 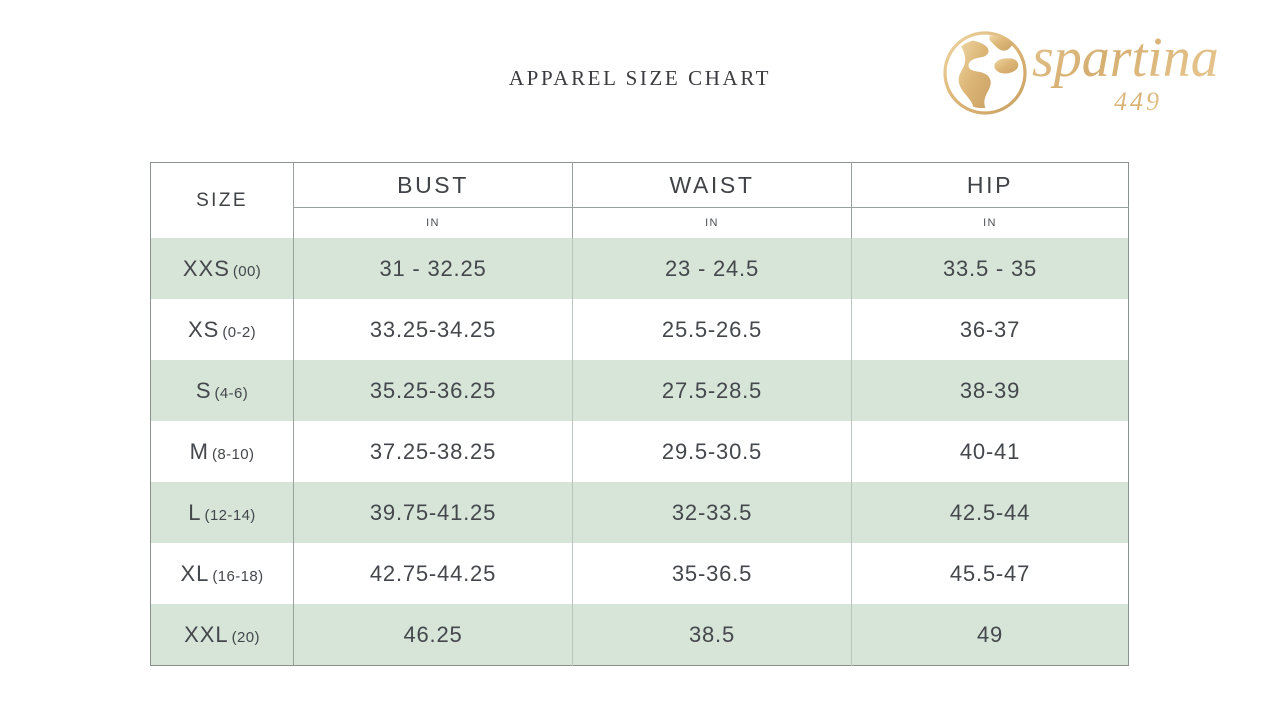 What do you see at coordinates (433, 390) in the screenshot?
I see `cell-bust: 35.25-36.25` at bounding box center [433, 390].